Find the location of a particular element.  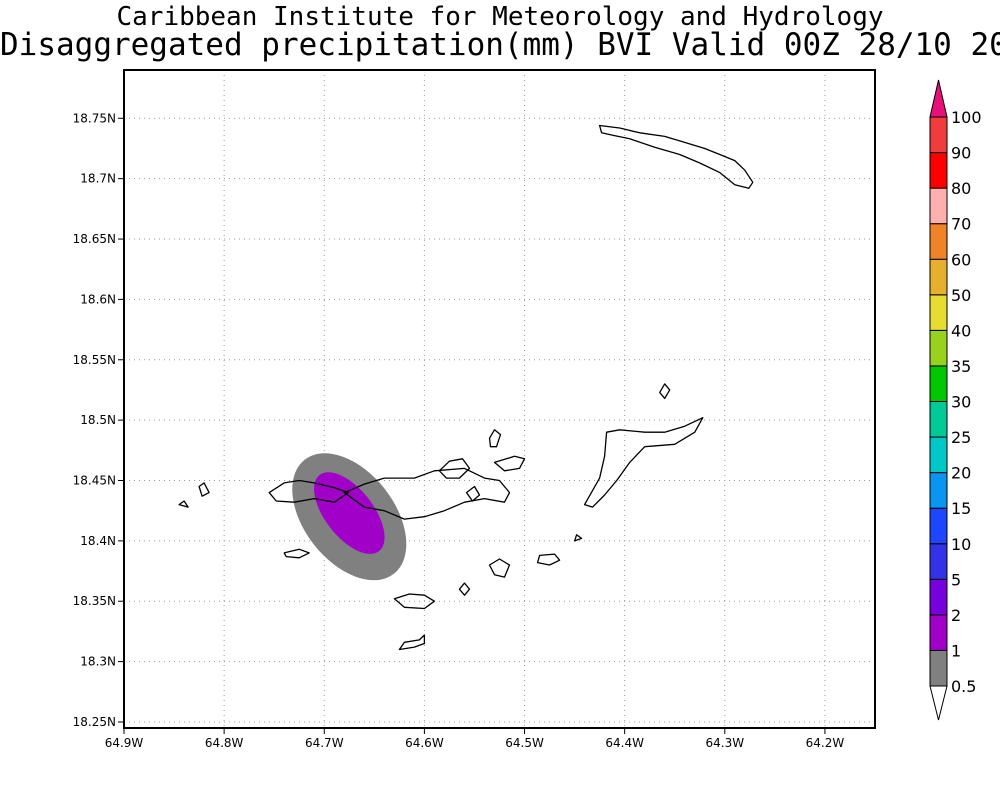

lat-tick-label: 18.55N is located at coordinates (94, 360).